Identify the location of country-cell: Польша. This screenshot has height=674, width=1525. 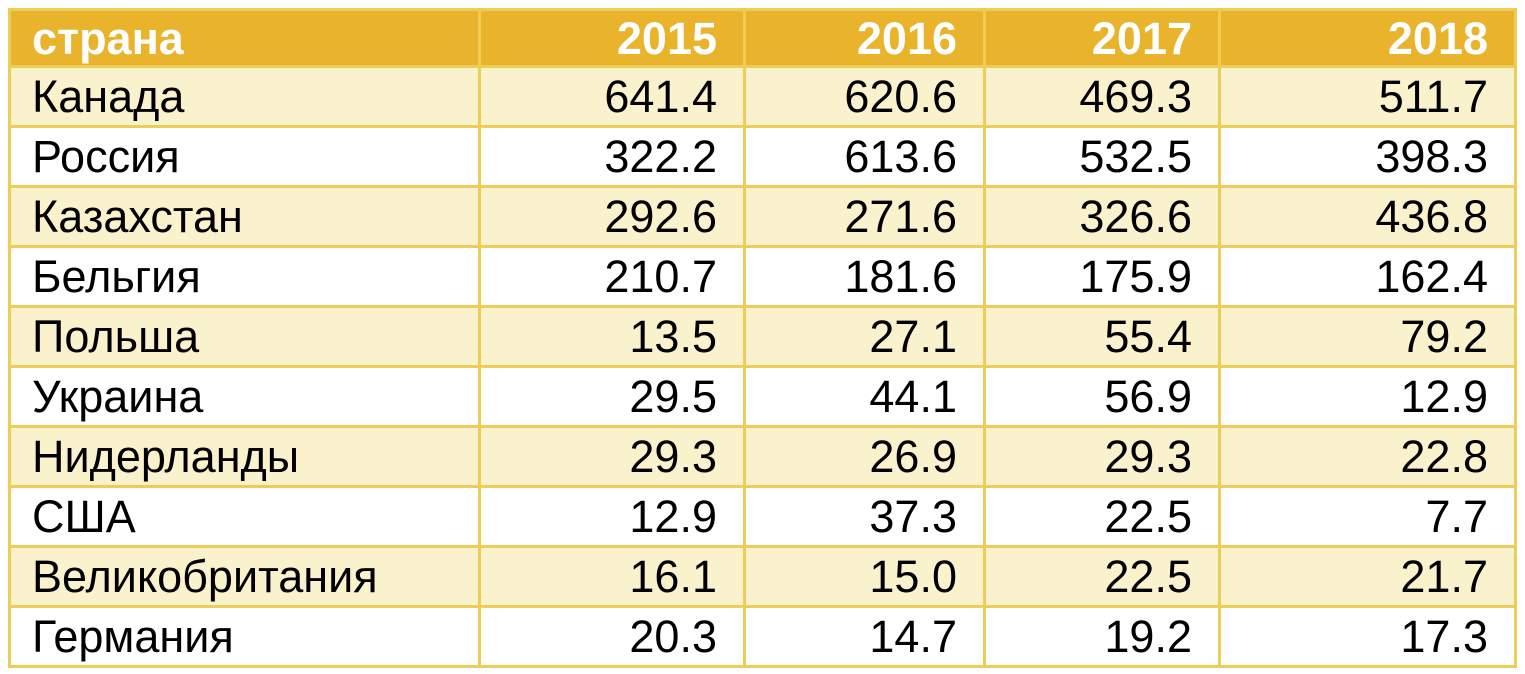
(244, 336).